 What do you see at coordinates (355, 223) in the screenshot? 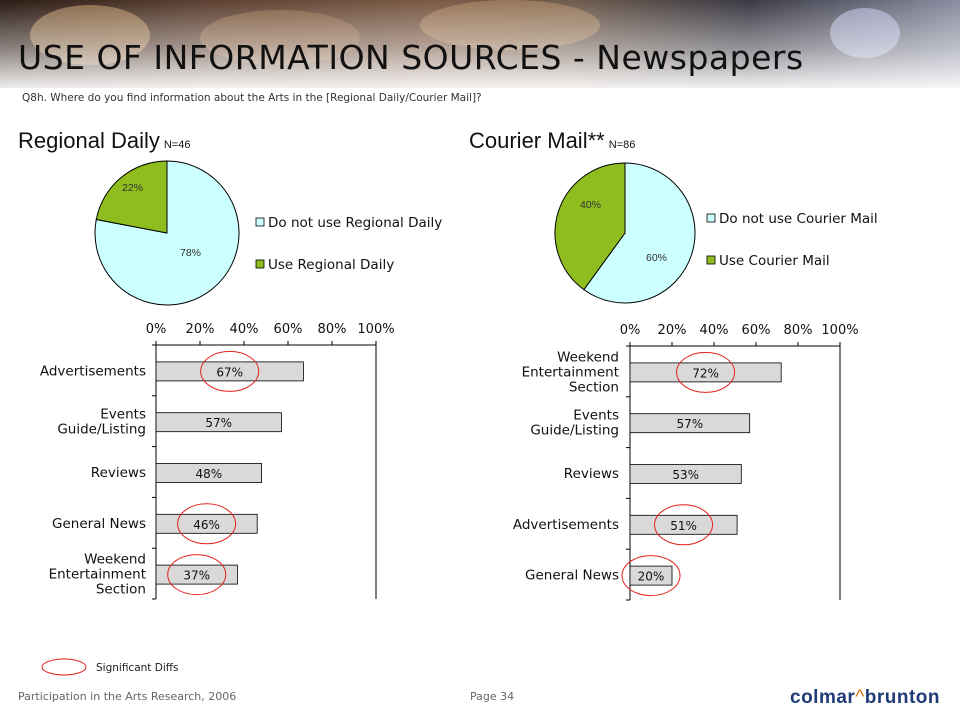
I see `legend-label: Do not use Regional Daily` at bounding box center [355, 223].